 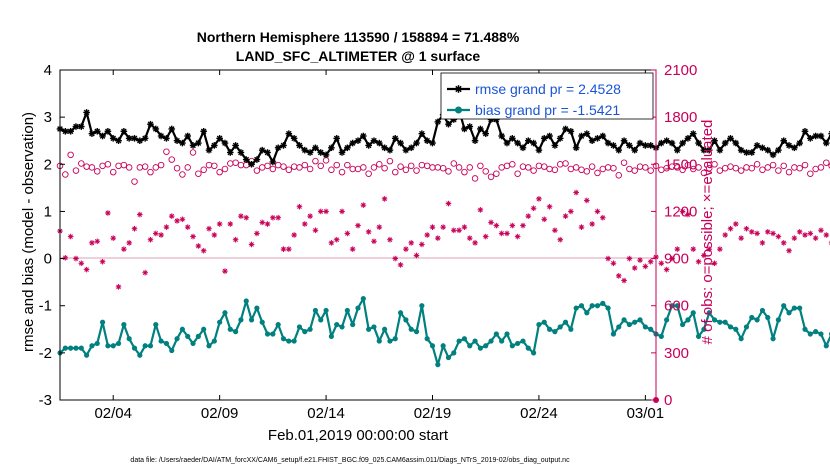 What do you see at coordinates (45, 353) in the screenshot?
I see `y-tick-label: -2` at bounding box center [45, 353].